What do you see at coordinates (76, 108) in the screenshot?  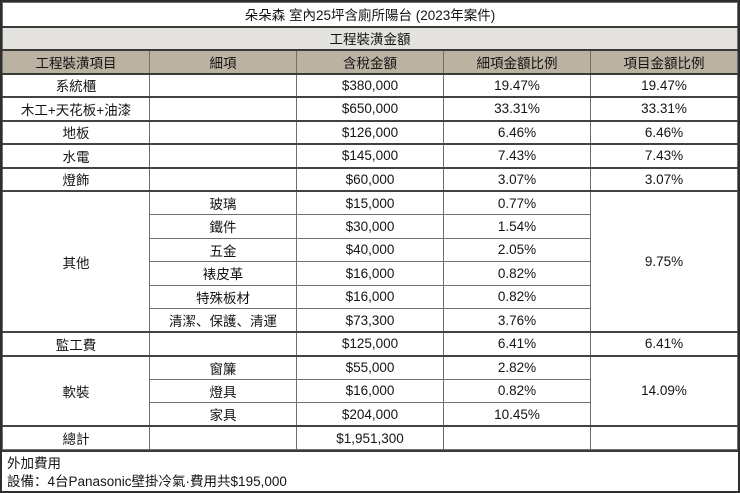 I see `item-cell: 木工+天花板+油漆` at bounding box center [76, 108].